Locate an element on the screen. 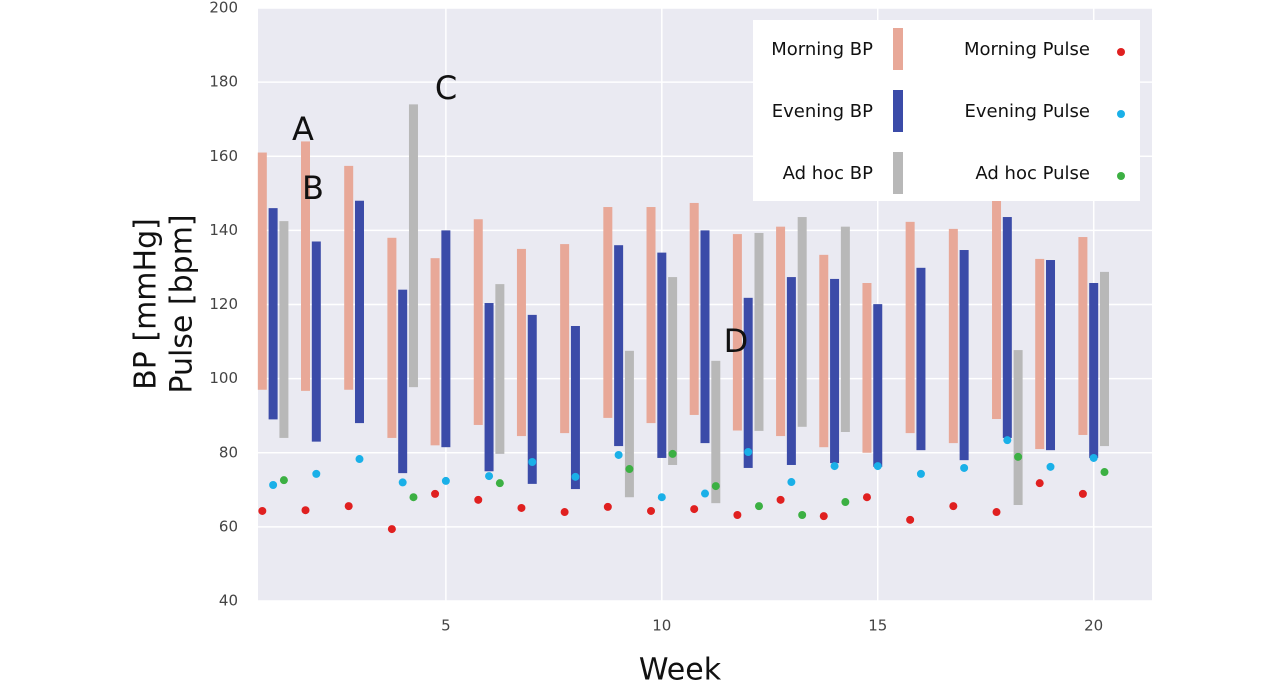 The image size is (1284, 688). y-tick-label: 200 is located at coordinates (223, 8).